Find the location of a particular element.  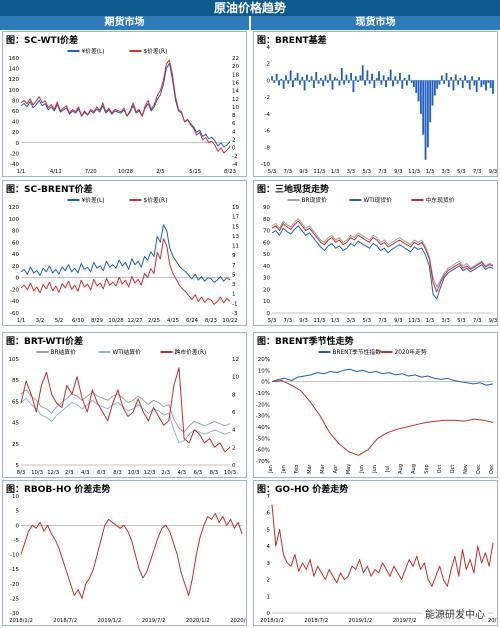

y-tick-label: -60% is located at coordinates (263, 451).